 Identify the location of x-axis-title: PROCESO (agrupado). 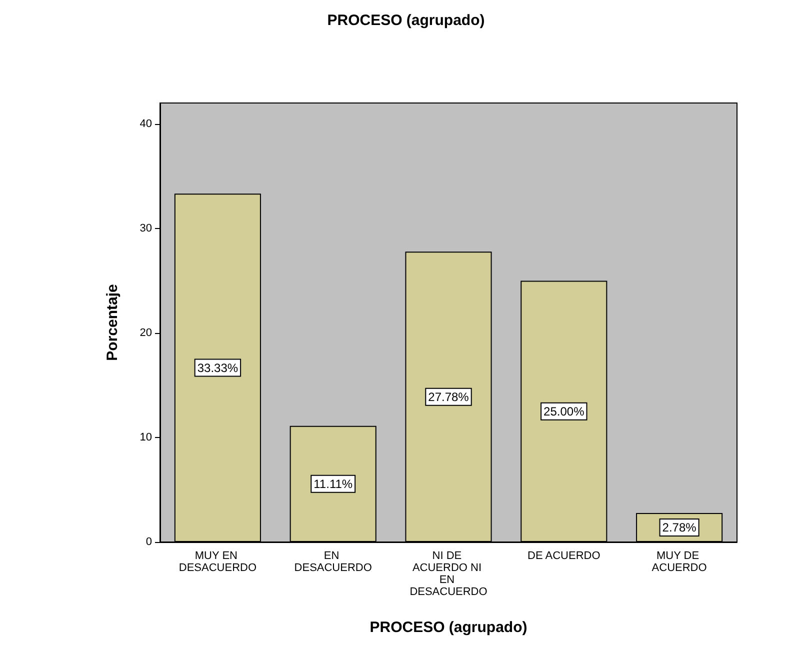
(449, 627).